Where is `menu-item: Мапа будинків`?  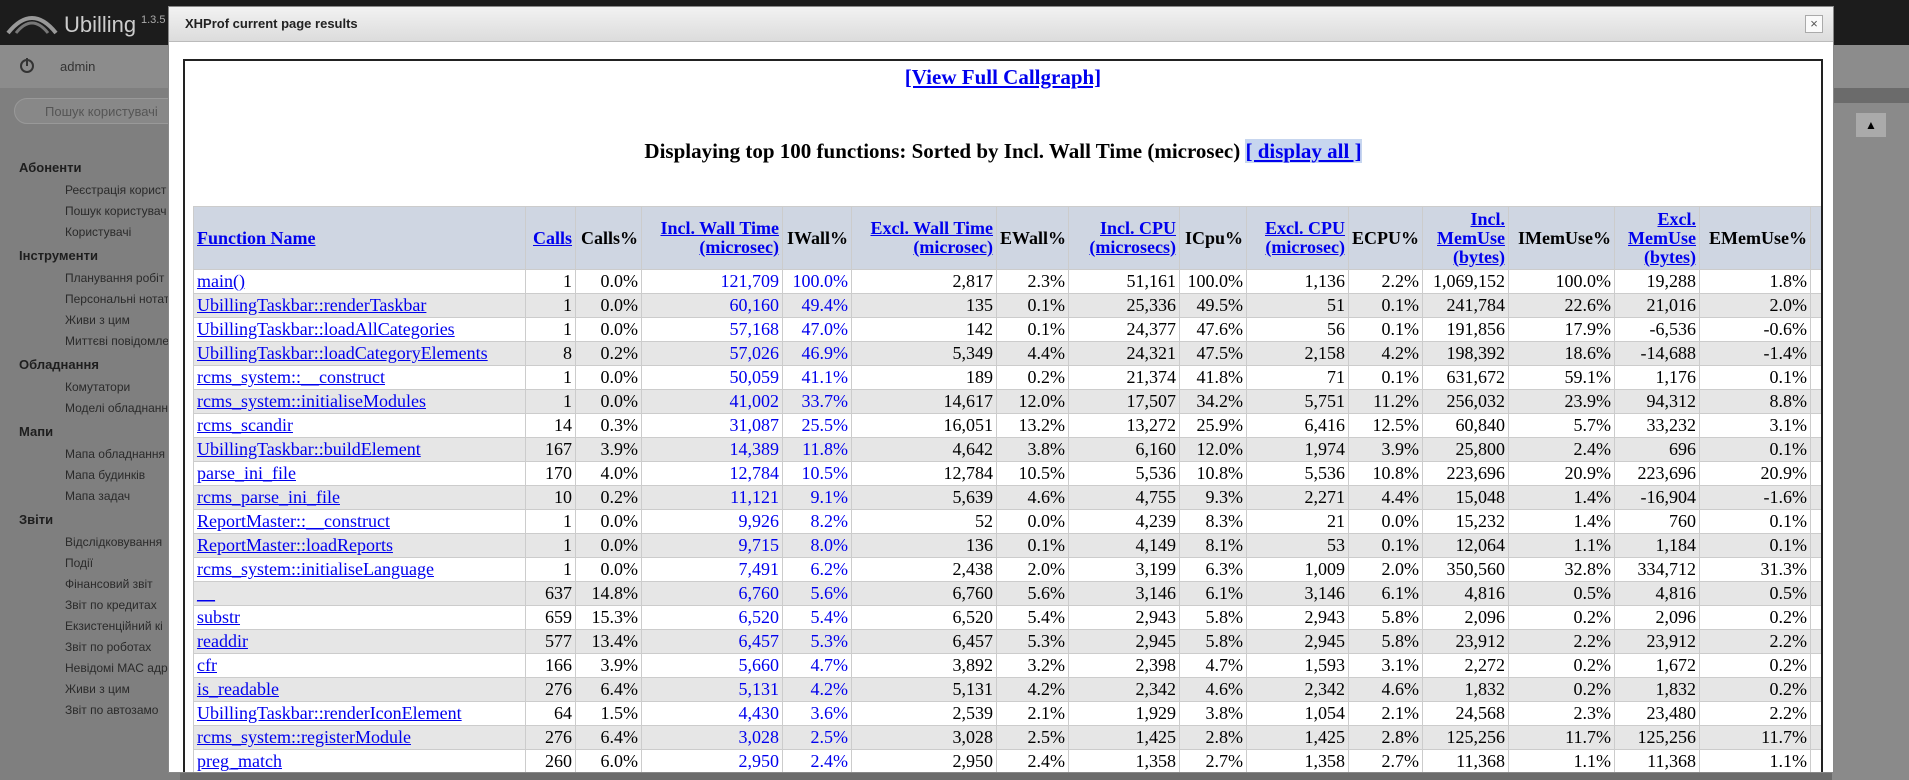
menu-item: Мапа будинків is located at coordinates (105, 475).